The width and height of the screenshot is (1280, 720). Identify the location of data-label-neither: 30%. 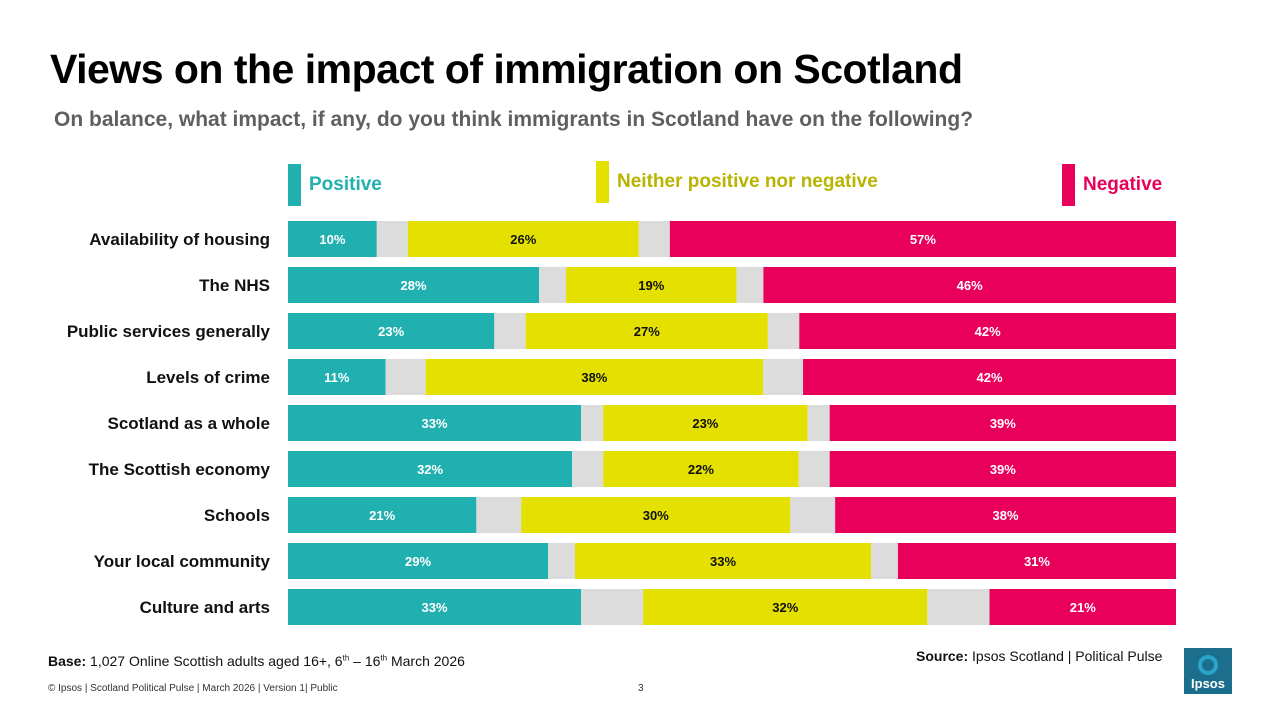
(656, 515).